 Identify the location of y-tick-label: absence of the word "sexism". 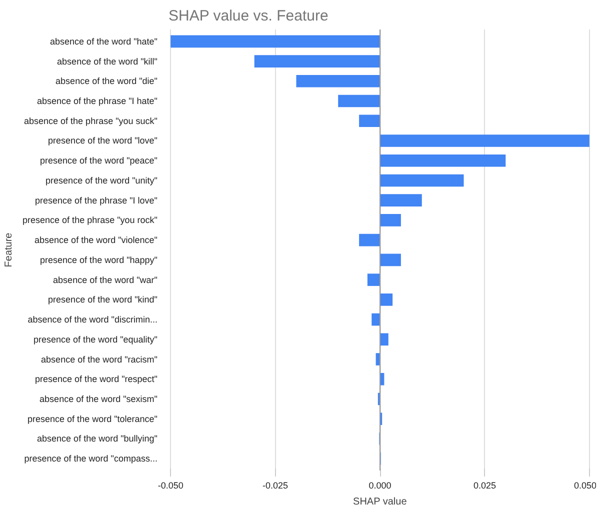
(99, 399).